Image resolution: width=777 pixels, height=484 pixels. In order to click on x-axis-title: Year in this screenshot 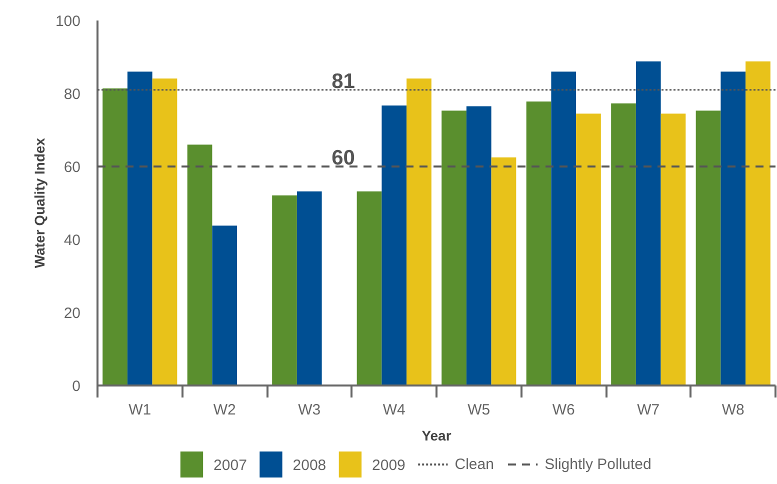, I will do `click(437, 436)`.